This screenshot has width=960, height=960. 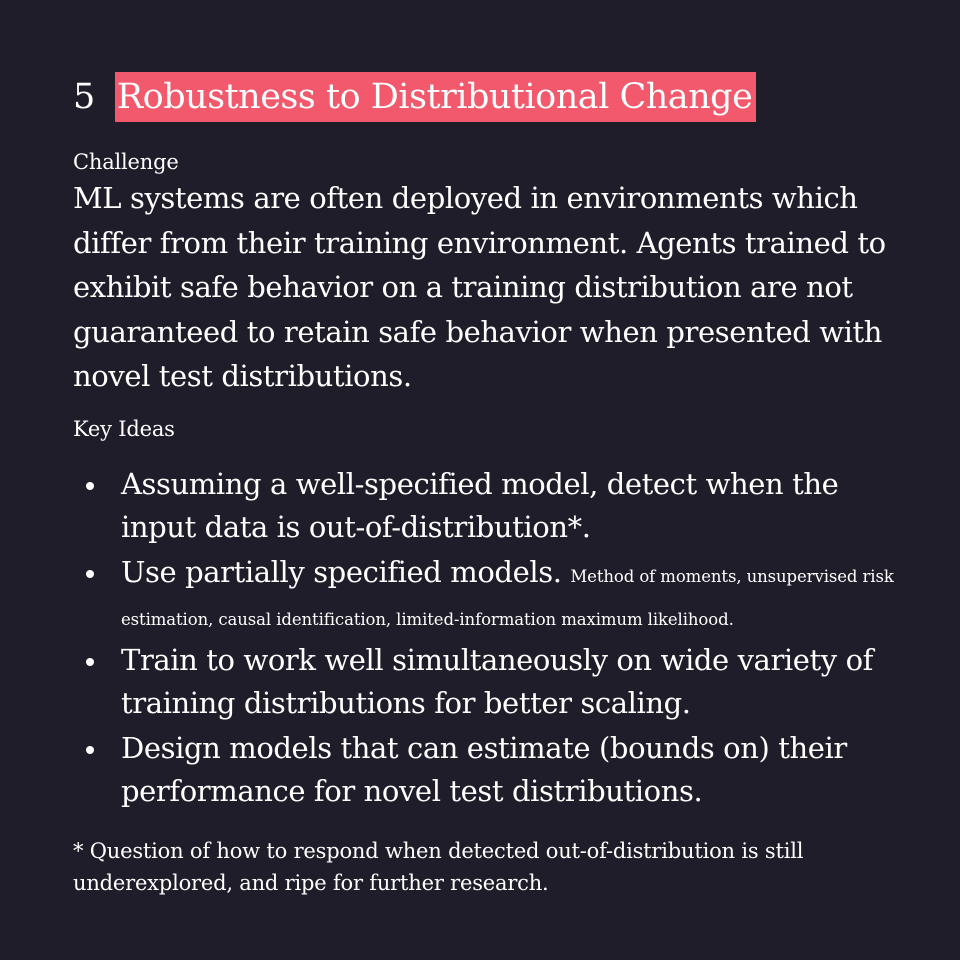 What do you see at coordinates (435, 97) in the screenshot?
I see `section-title: Robustness to Distributional Change` at bounding box center [435, 97].